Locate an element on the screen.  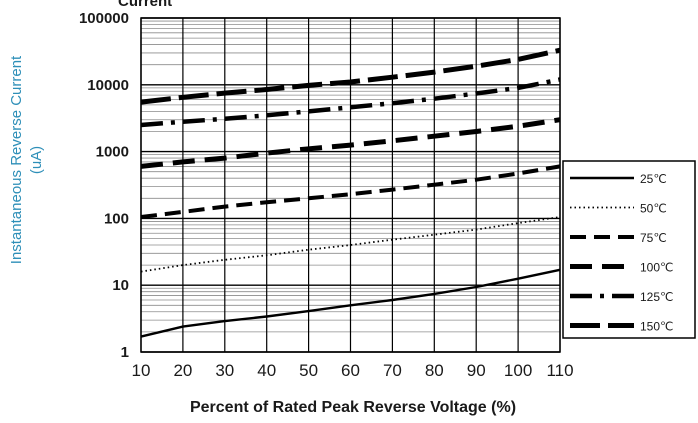
y-tick-label: 100000 is located at coordinates (104, 18).